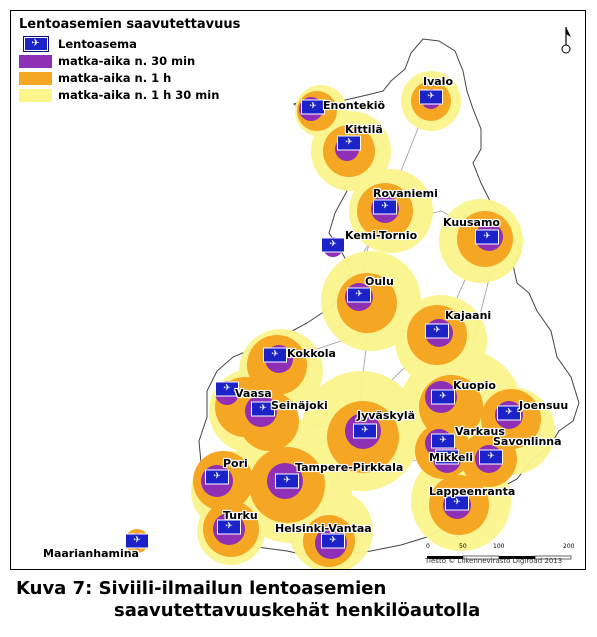 This screenshot has width=597, height=637. I want to click on airport-marker-kuusamo: ✈, so click(487, 237).